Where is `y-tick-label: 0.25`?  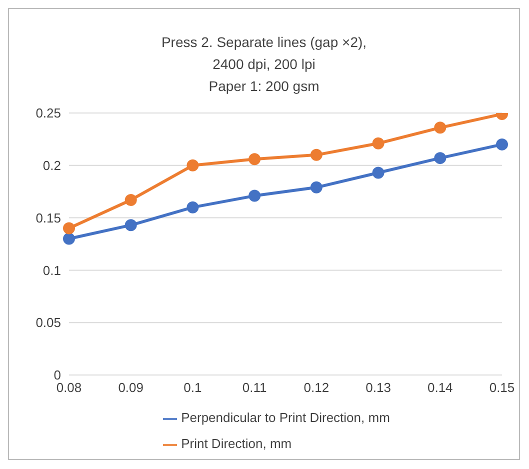
y-tick-label: 0.25 is located at coordinates (48, 113).